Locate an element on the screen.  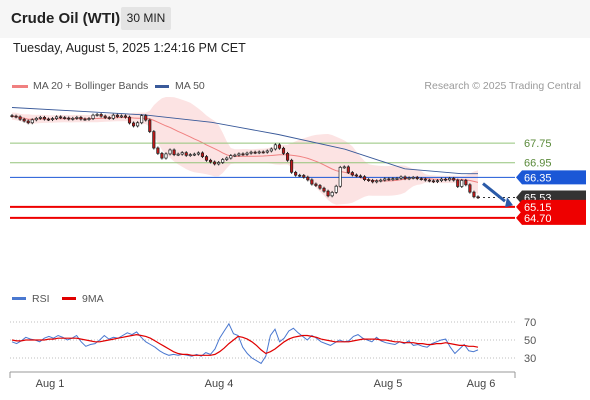
rsi-line is located at coordinates (245, 343).